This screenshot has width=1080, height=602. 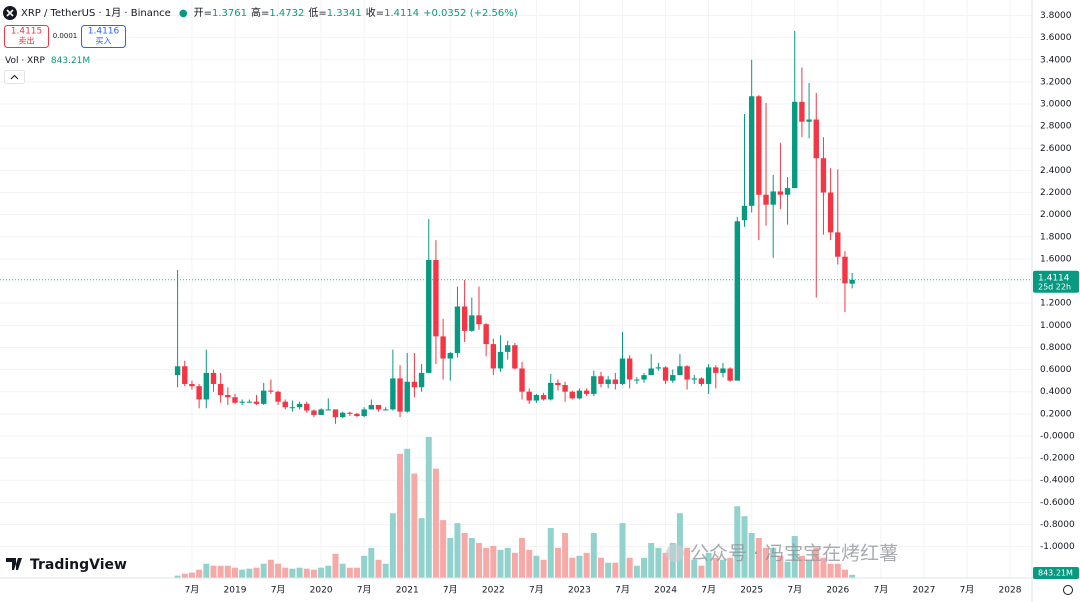 I want to click on x-tick-label: 2019, so click(x=235, y=591).